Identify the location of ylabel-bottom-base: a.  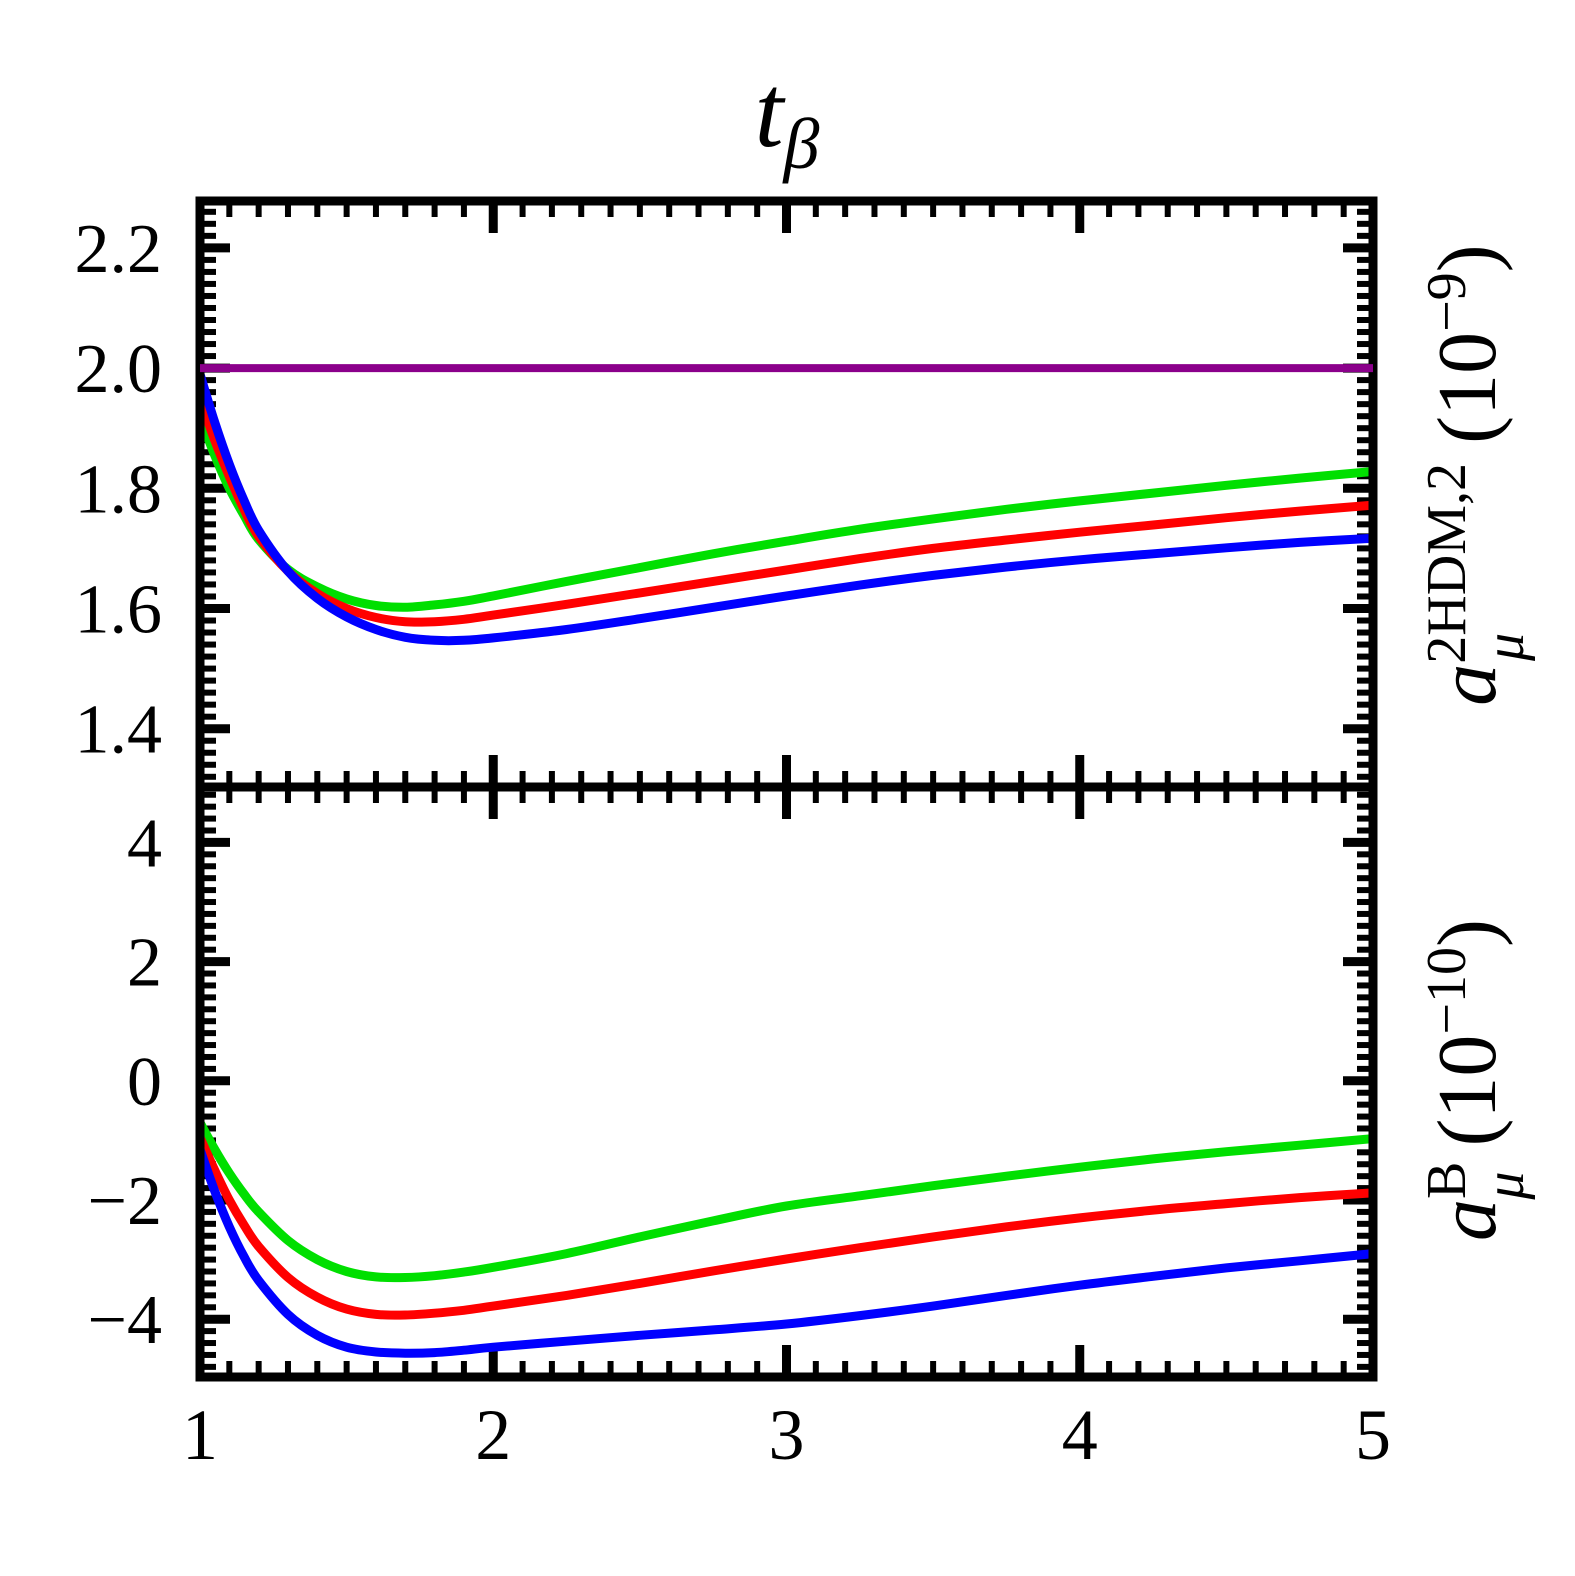
(1467, 1220).